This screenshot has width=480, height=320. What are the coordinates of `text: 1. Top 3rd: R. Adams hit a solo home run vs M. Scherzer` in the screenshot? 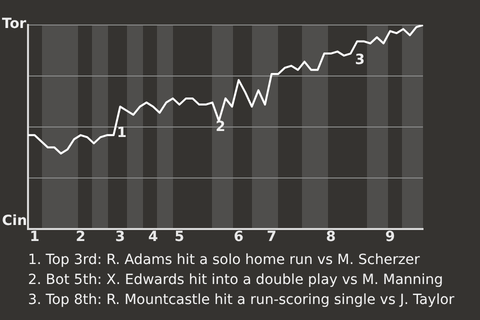 It's located at (224, 260).